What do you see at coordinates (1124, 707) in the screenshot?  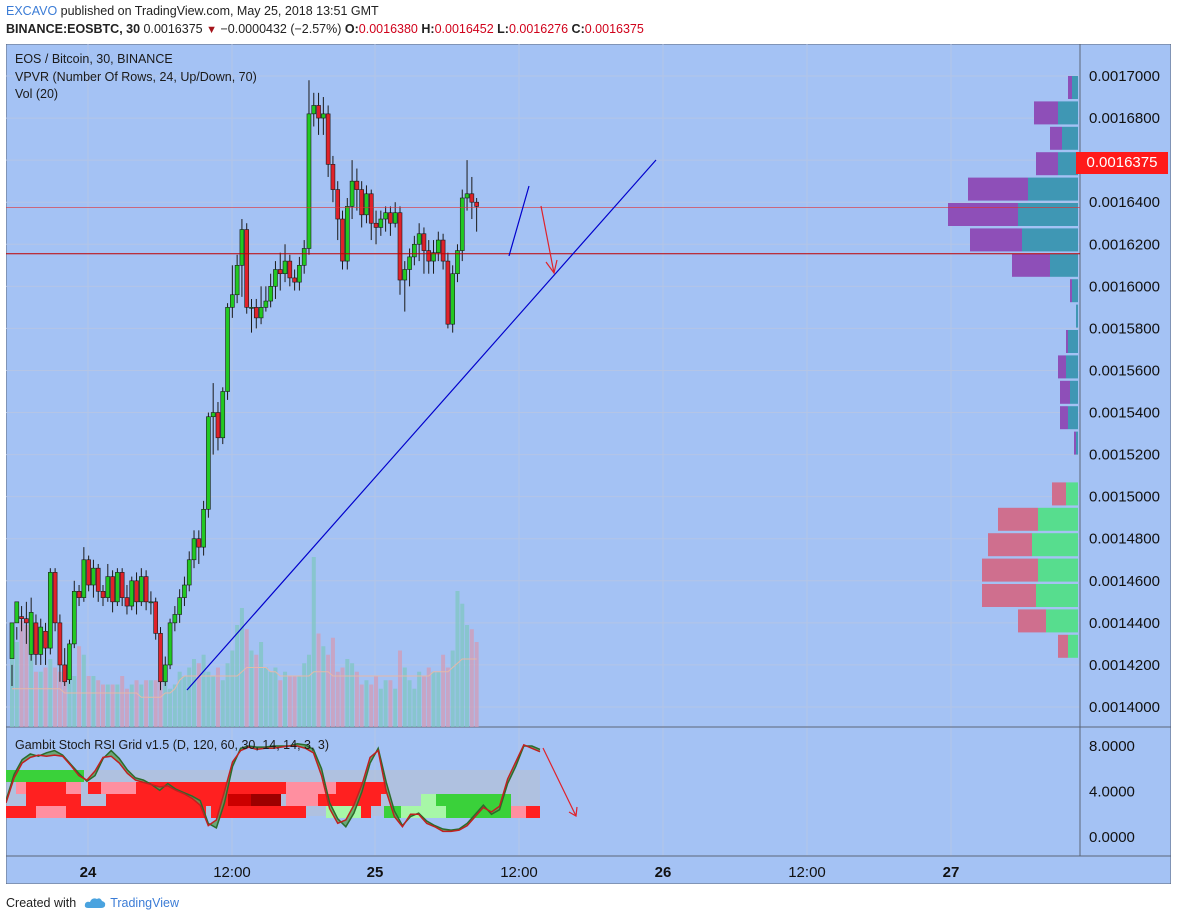 I see `price-tick-label: 0.0014000` at bounding box center [1124, 707].